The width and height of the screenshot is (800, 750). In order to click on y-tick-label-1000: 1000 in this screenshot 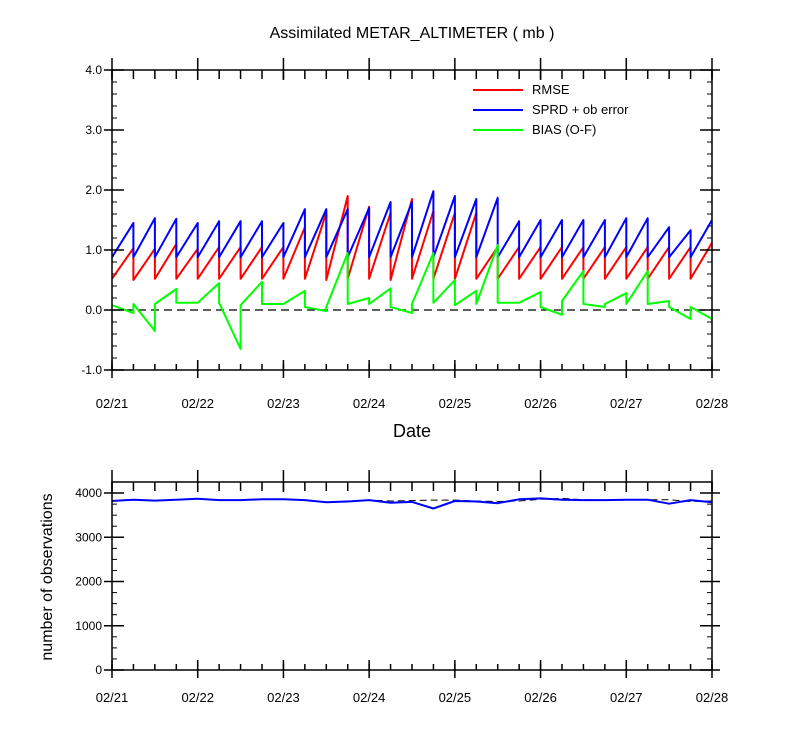, I will do `click(88, 626)`.